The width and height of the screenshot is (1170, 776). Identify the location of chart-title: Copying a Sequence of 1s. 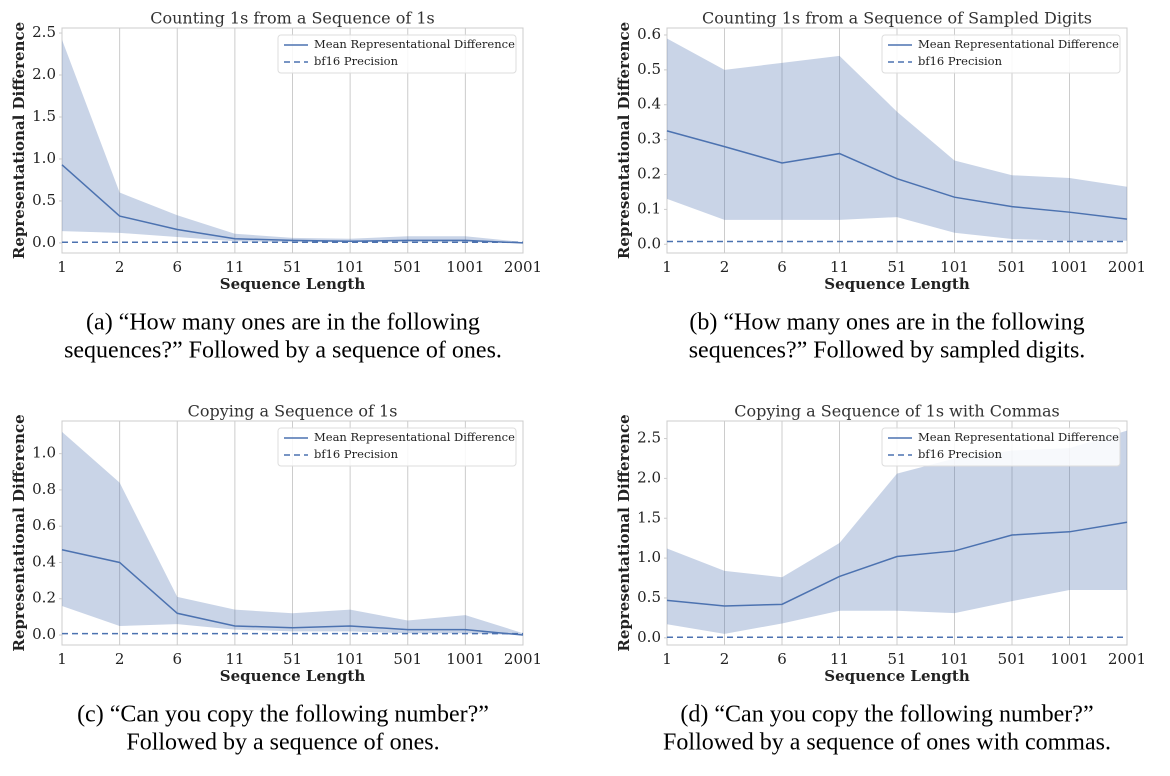
(293, 411).